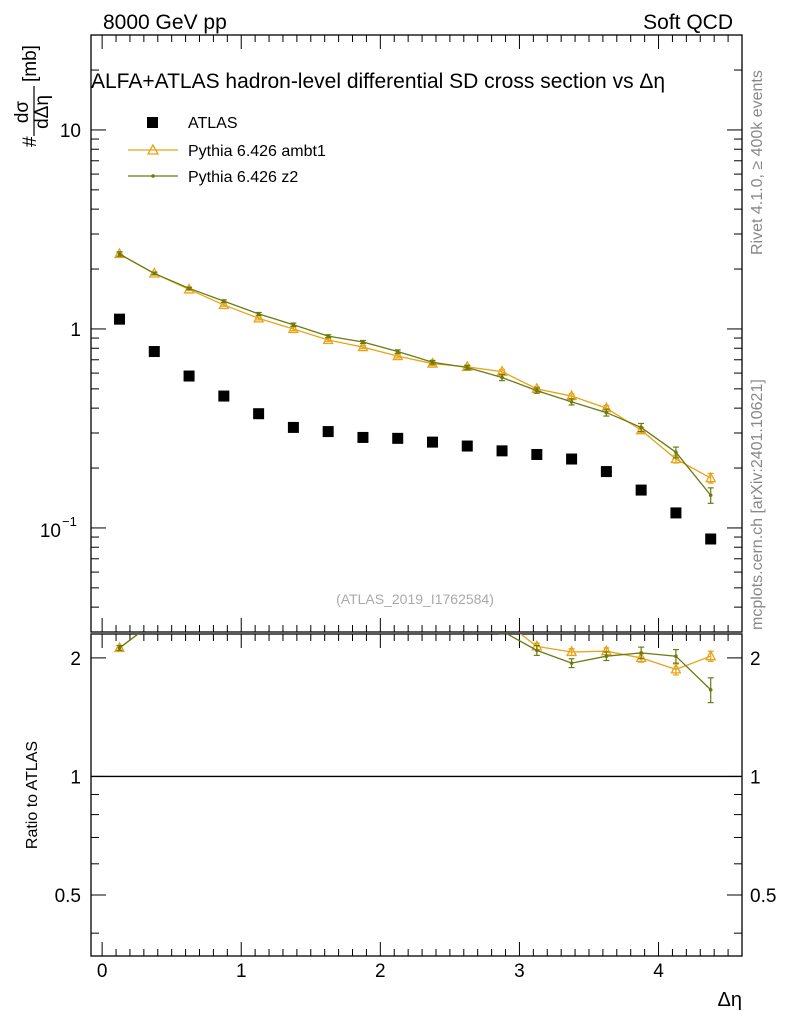 Image resolution: width=786 pixels, height=1024 pixels. Describe the element at coordinates (755, 777) in the screenshot. I see `ratio-tick-label-right: 1` at that location.